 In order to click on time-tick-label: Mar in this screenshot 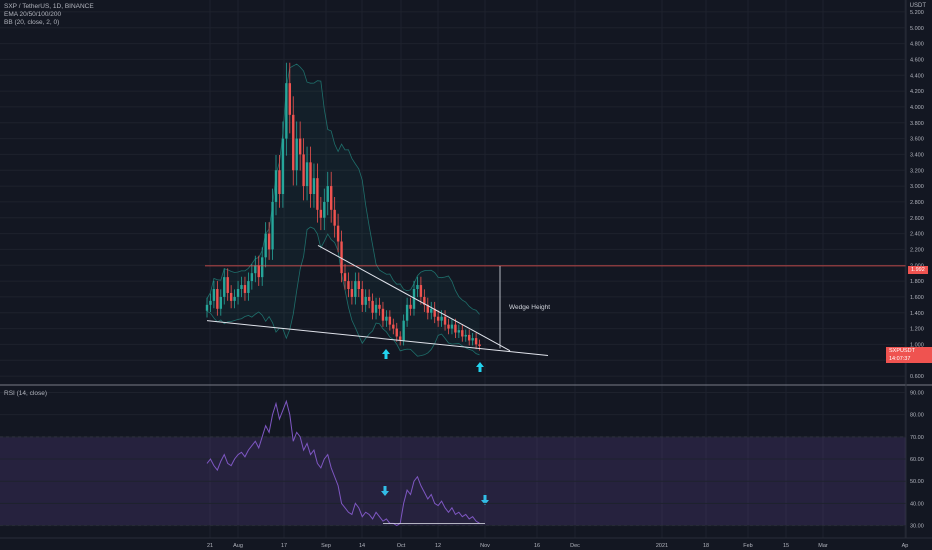, I will do `click(823, 546)`.